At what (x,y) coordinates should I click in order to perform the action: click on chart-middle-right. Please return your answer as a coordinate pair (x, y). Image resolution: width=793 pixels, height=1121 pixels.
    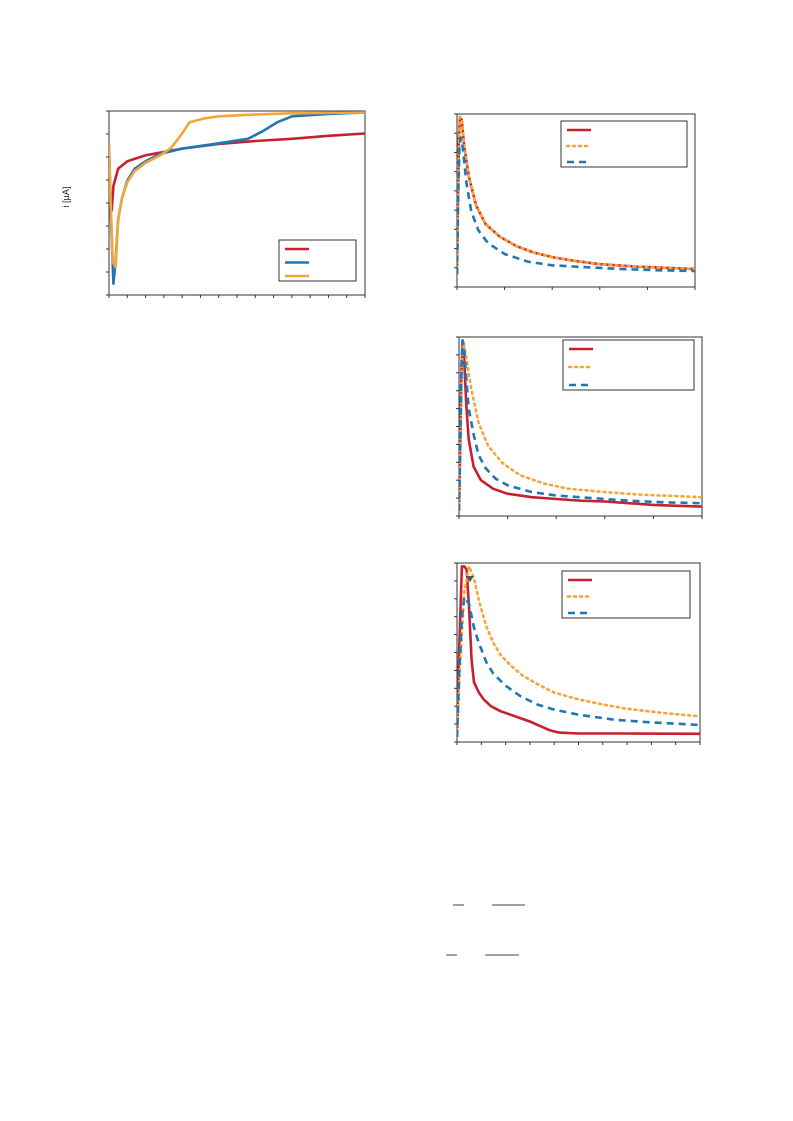
    Looking at the image, I should click on (579, 427).